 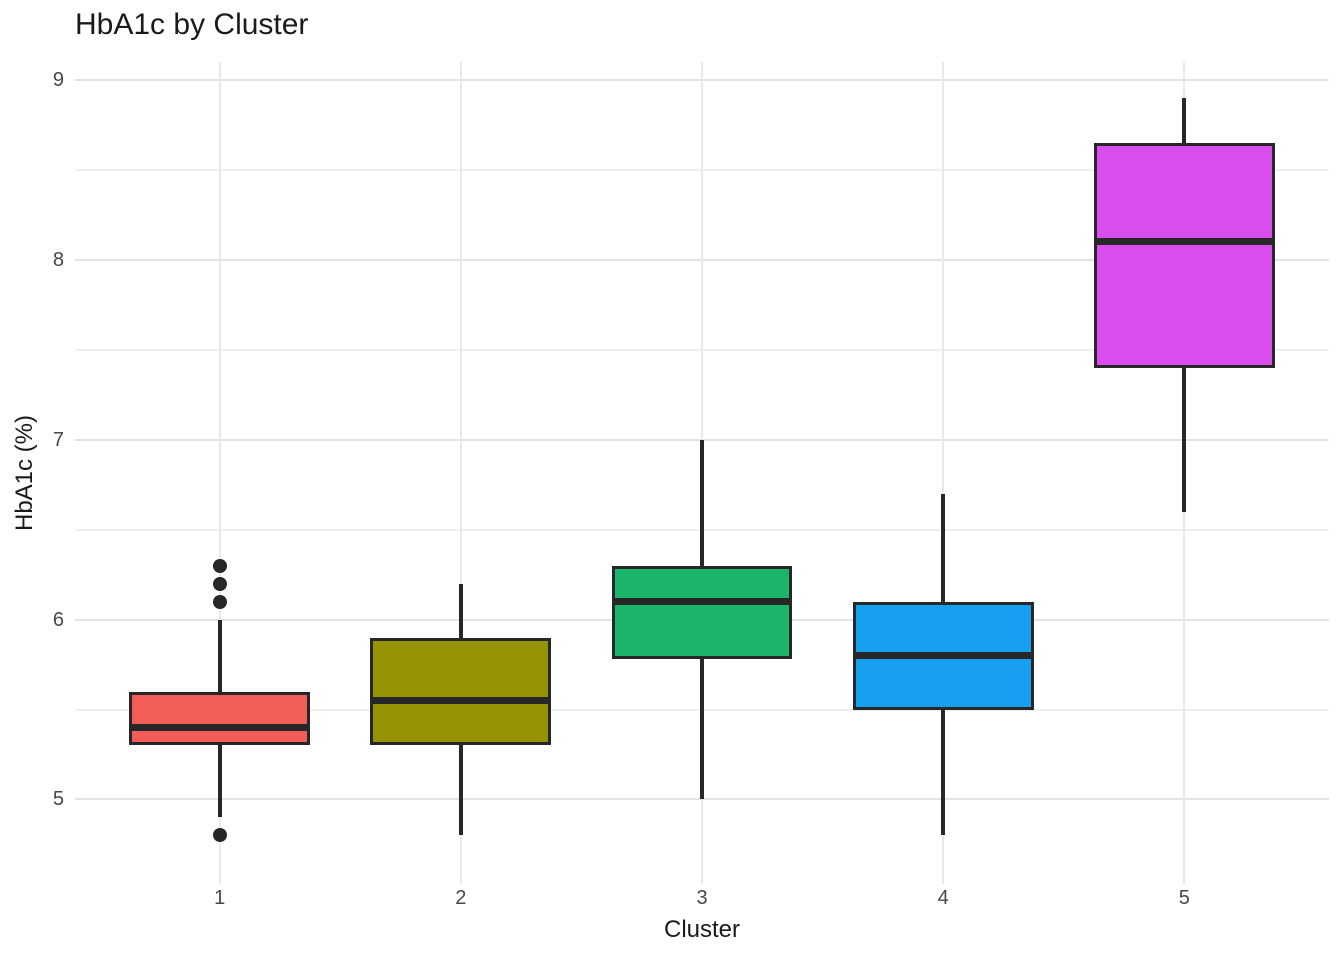 What do you see at coordinates (220, 898) in the screenshot?
I see `x-tick-label: 1` at bounding box center [220, 898].